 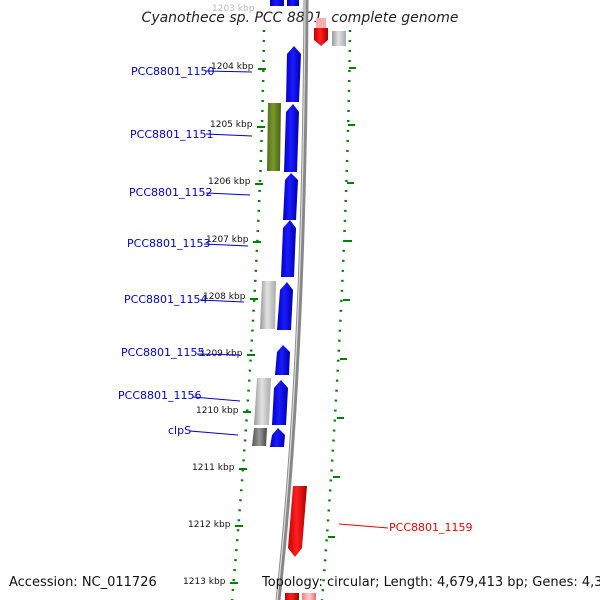 What do you see at coordinates (171, 134) in the screenshot?
I see `gene-label-pcc8801-1151: PCC8801_1151` at bounding box center [171, 134].